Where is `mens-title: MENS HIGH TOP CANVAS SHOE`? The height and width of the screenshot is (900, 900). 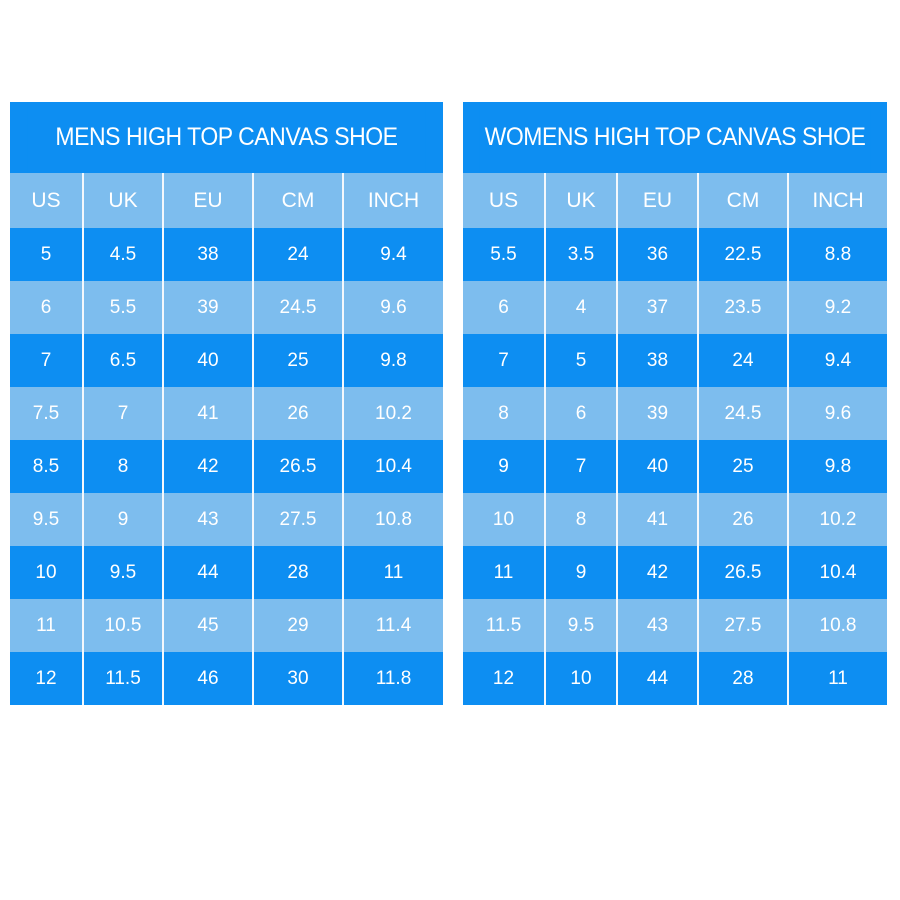
mens-title: MENS HIGH TOP CANVAS SHOE is located at coordinates (226, 137).